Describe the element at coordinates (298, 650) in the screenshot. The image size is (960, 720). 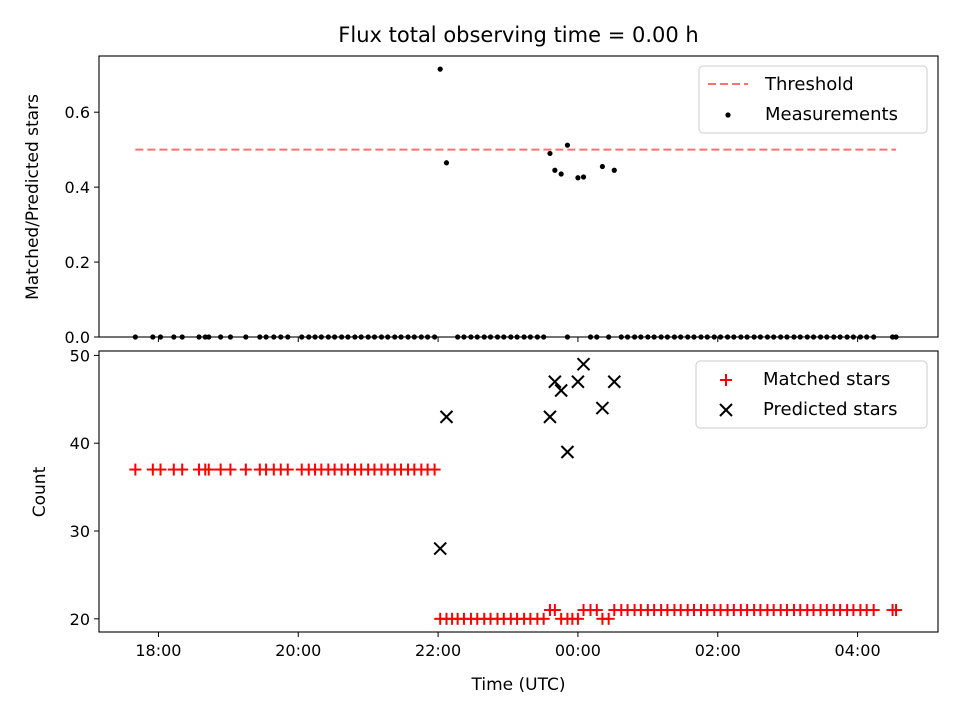
I see `x-tick-label: 20:00` at that location.